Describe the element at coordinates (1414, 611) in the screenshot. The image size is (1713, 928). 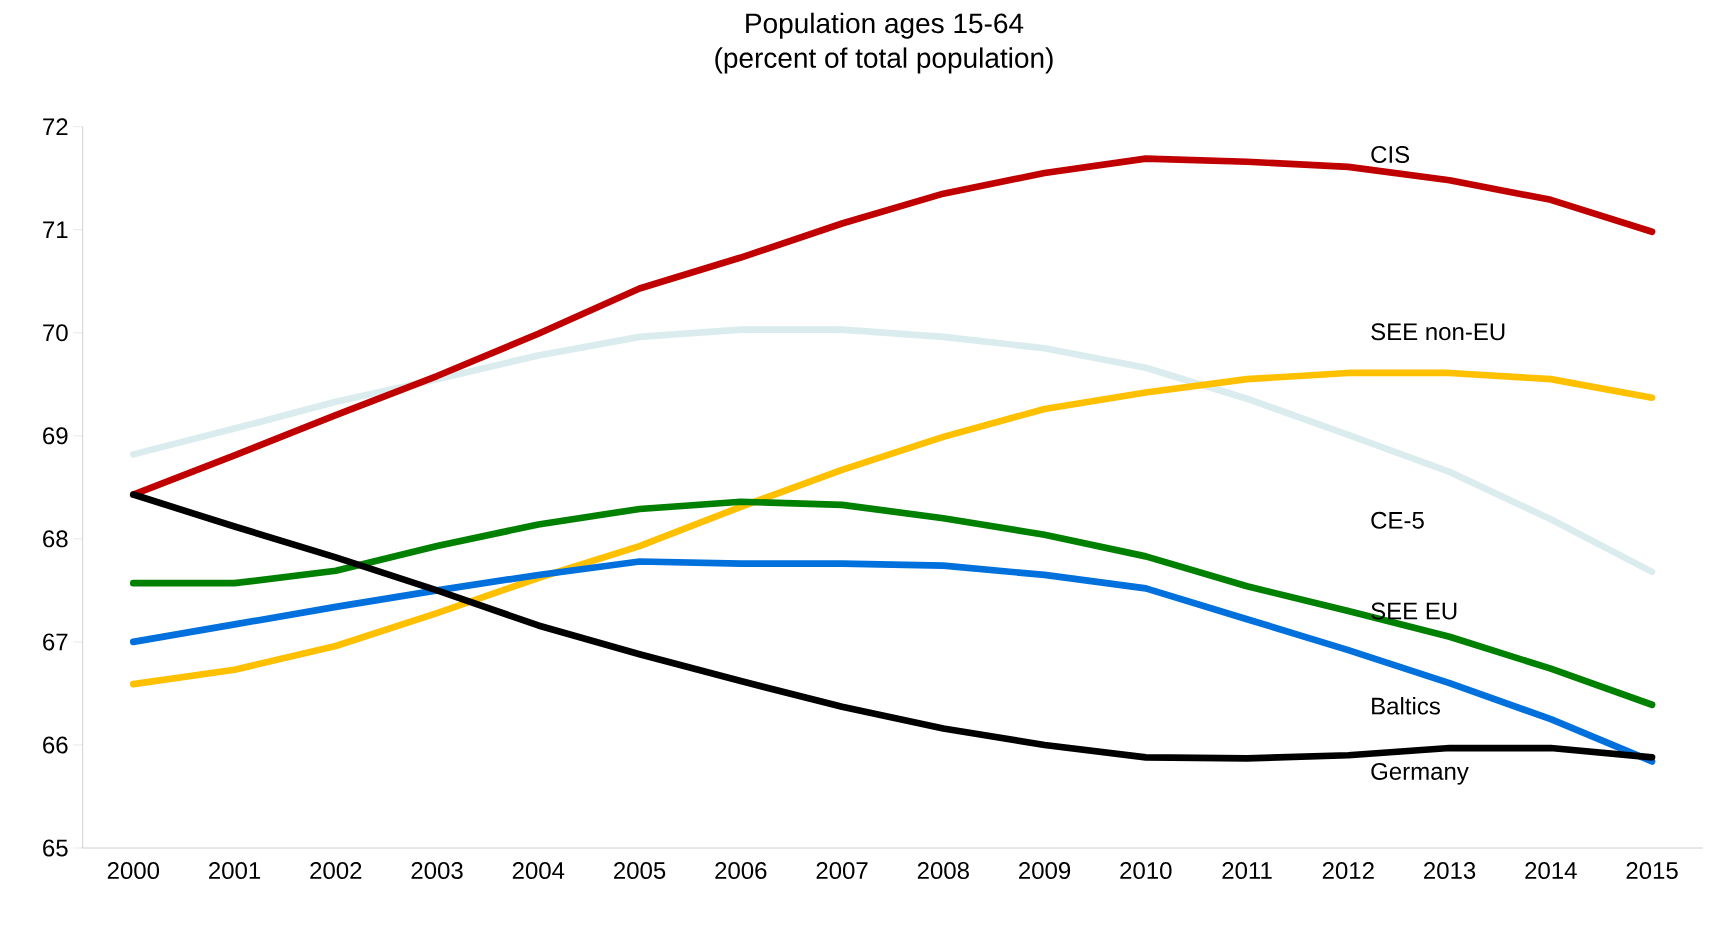
I see `series-label: SEE EU` at that location.